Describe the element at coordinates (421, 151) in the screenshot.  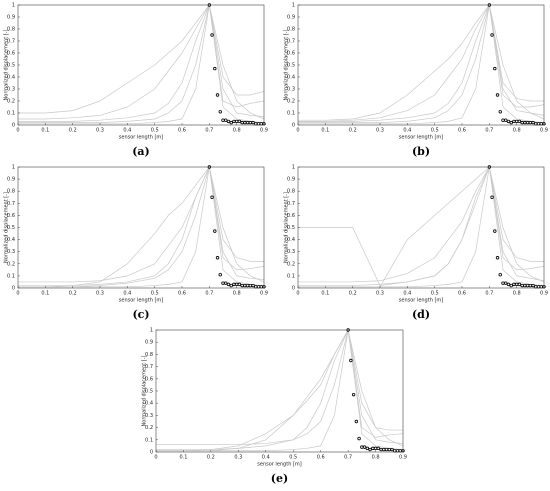
I see `caption: (b)` at that location.